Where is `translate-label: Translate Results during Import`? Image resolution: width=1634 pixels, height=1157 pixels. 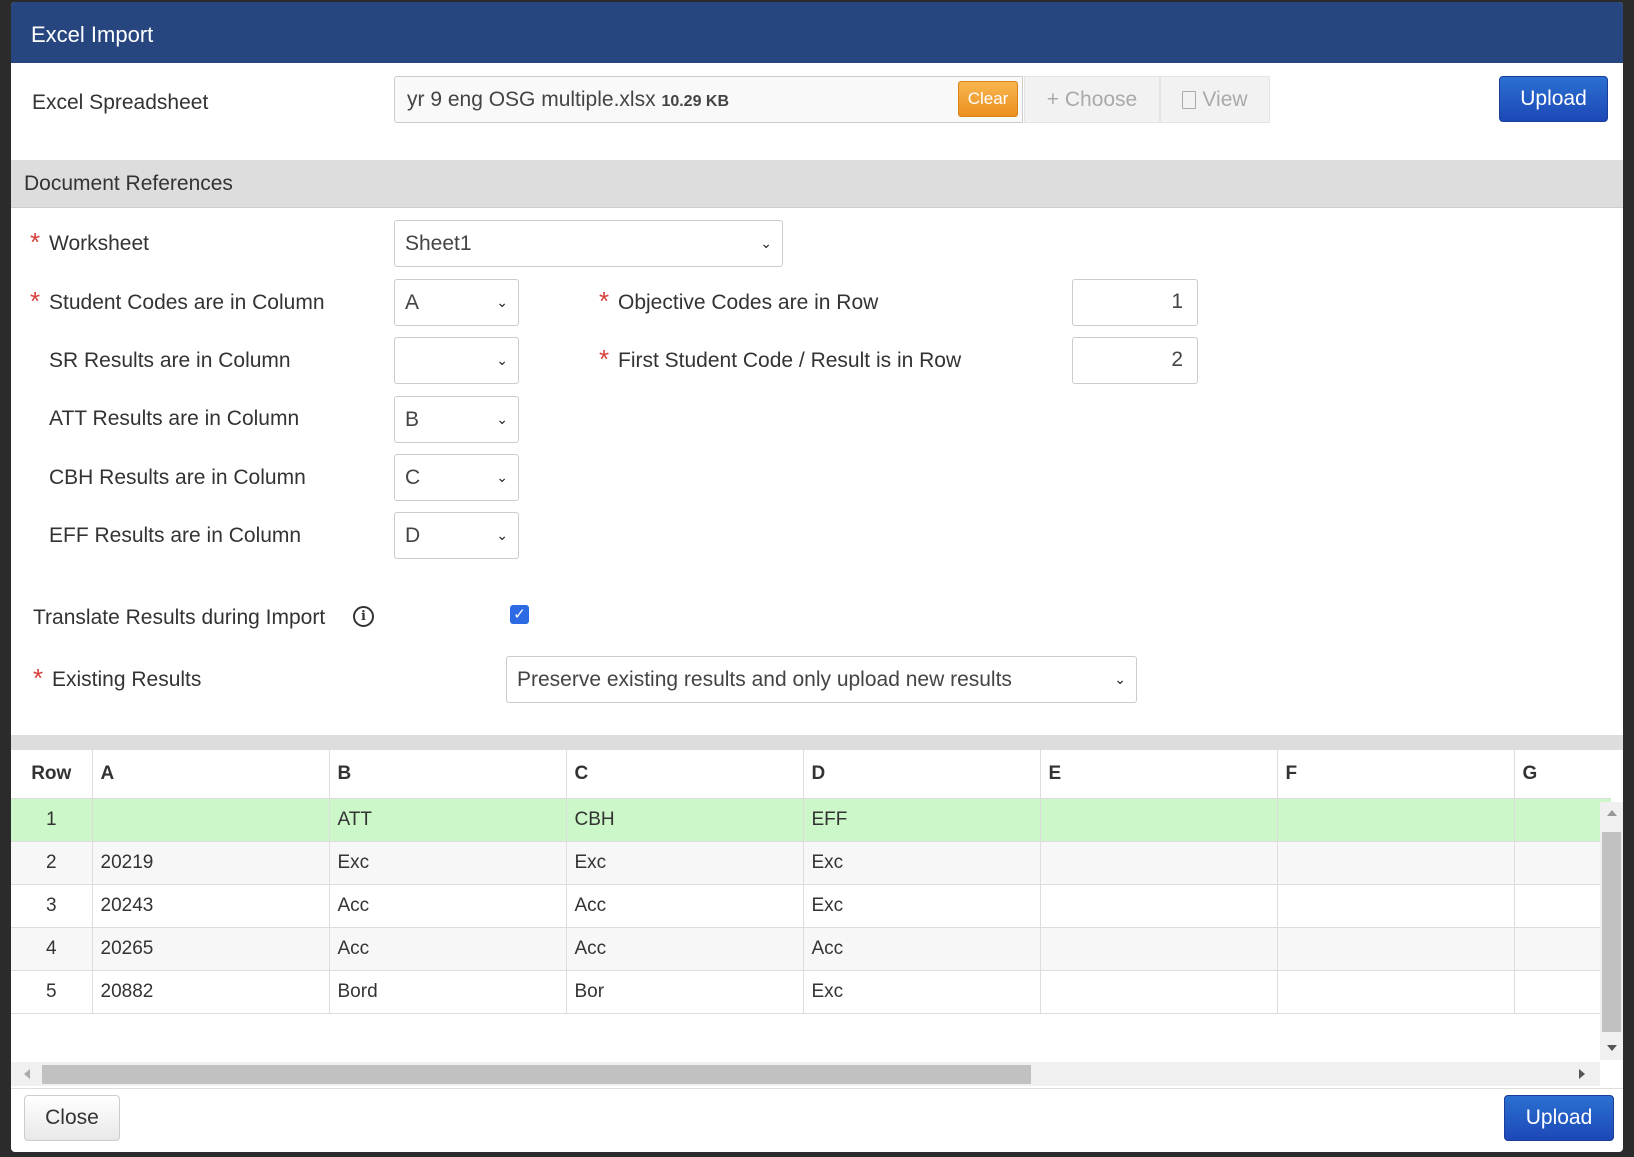
translate-label: Translate Results during Import is located at coordinates (179, 617).